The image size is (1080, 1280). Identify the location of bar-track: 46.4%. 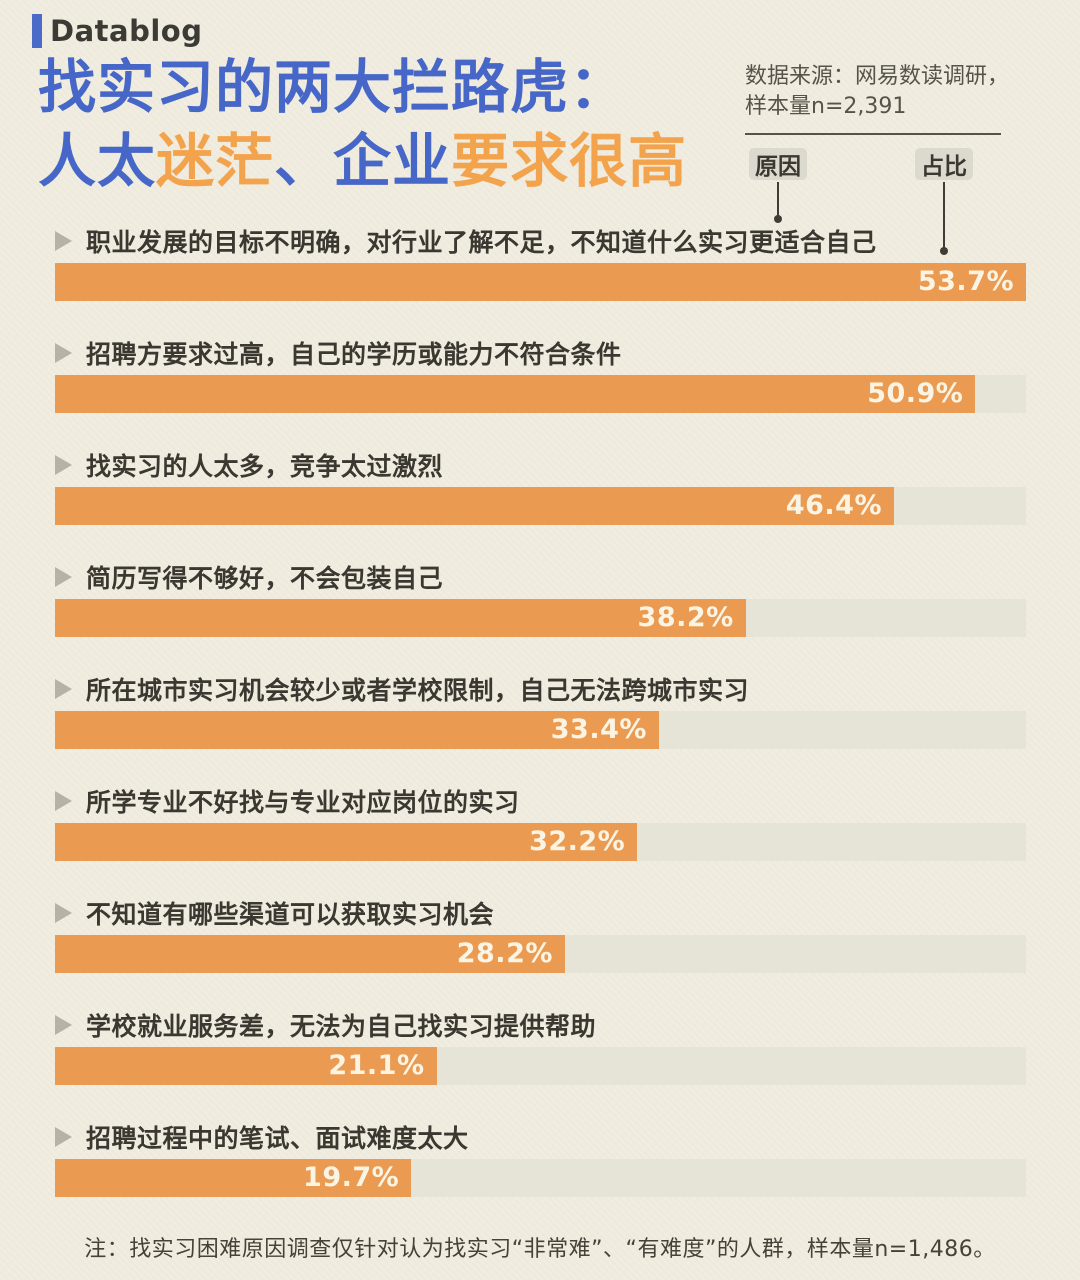
(540, 506).